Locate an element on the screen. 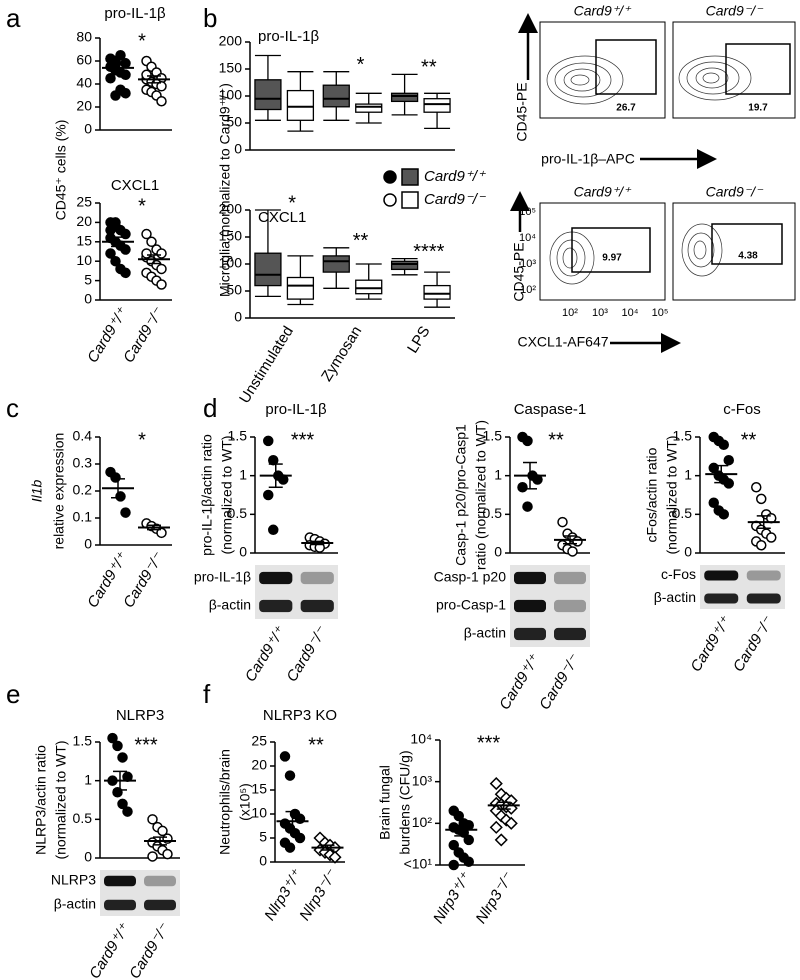 Image resolution: width=800 pixels, height=980 pixels. y-axis-label: relative expression is located at coordinates (59, 491).